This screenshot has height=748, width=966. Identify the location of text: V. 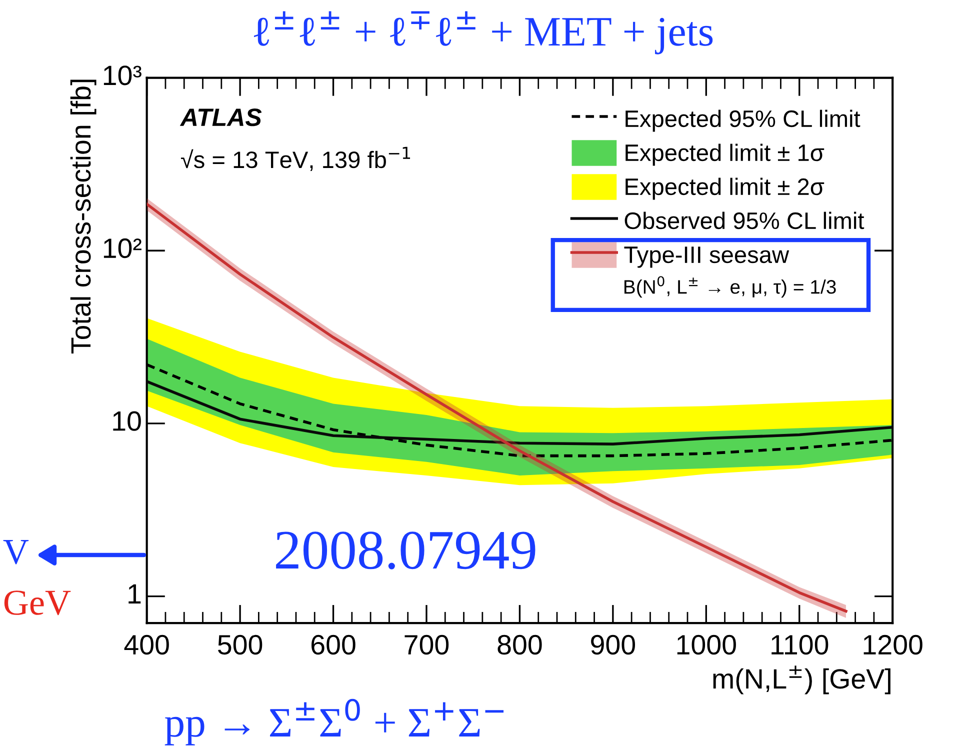
(16, 552).